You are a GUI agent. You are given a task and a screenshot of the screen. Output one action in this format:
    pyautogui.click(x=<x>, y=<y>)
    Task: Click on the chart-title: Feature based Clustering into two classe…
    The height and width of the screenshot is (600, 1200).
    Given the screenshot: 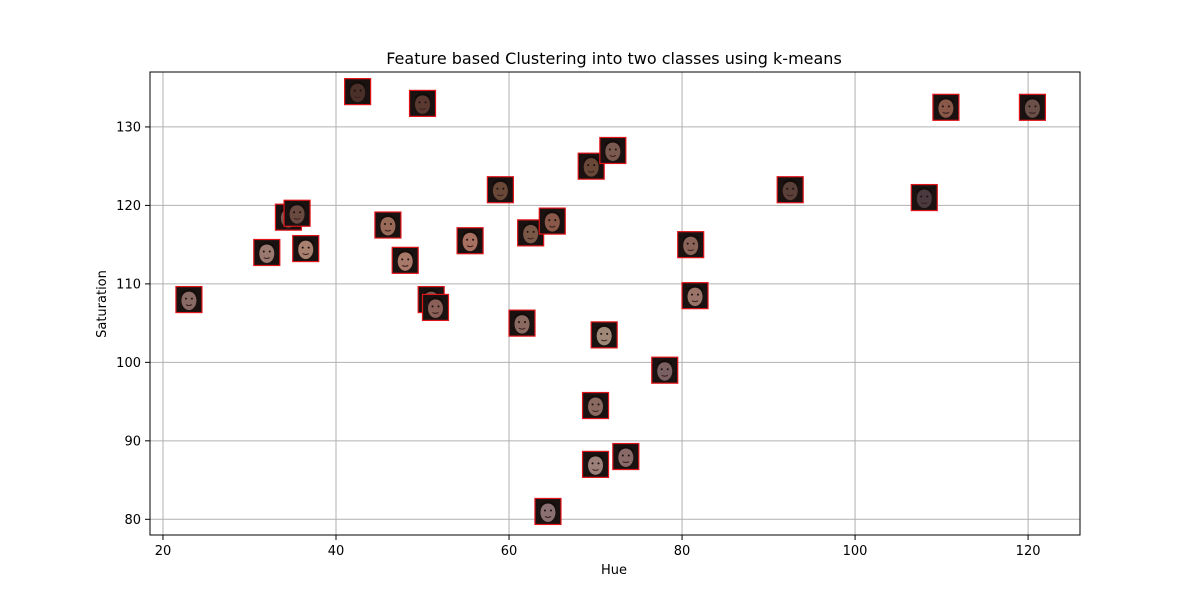 What is the action you would take?
    pyautogui.click(x=614, y=58)
    